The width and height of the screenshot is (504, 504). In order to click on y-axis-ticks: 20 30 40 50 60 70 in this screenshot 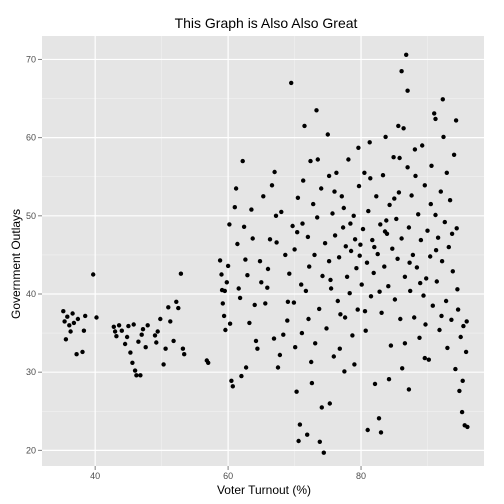, I will do `click(34, 254)`.